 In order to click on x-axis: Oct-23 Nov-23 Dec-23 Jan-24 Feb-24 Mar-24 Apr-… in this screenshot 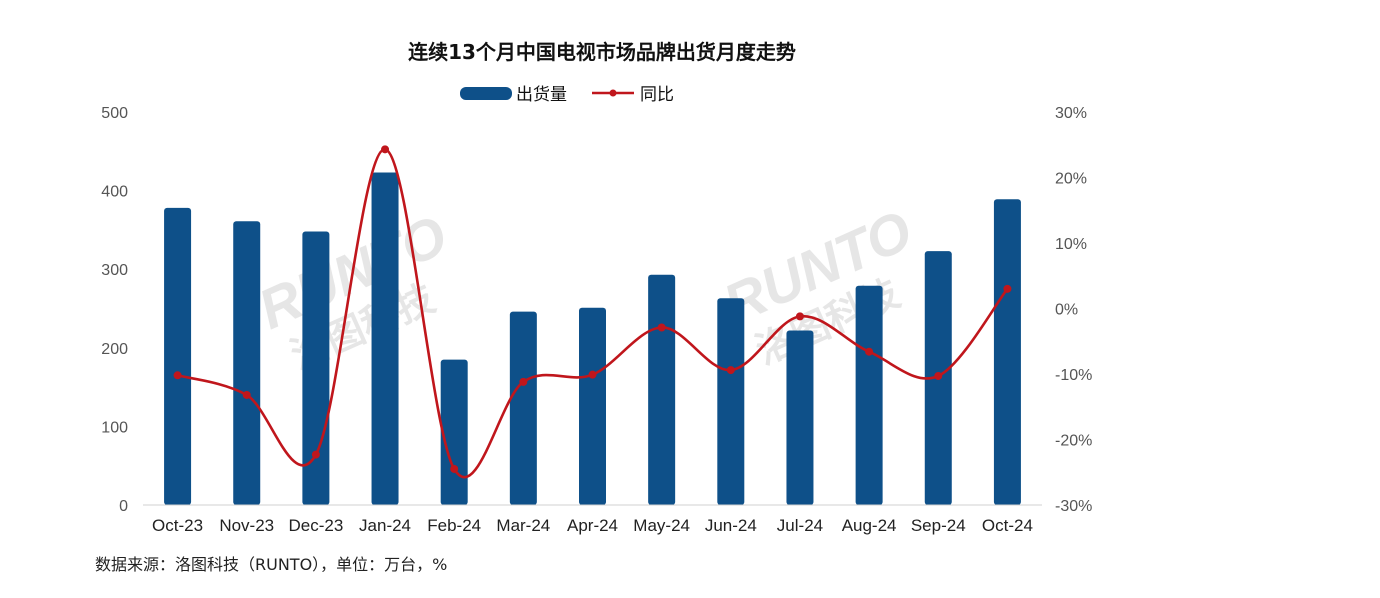, I will do `click(592, 525)`.